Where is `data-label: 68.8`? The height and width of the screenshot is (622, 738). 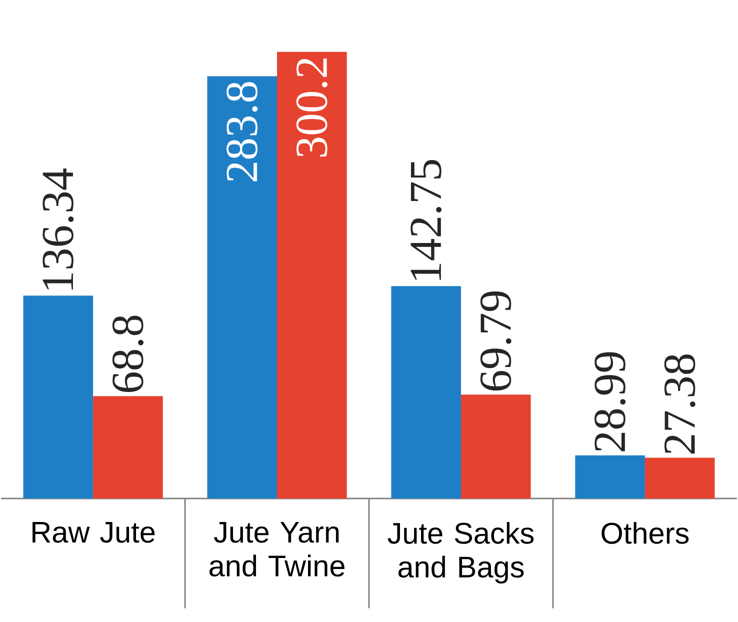 data-label: 68.8 is located at coordinates (128, 354).